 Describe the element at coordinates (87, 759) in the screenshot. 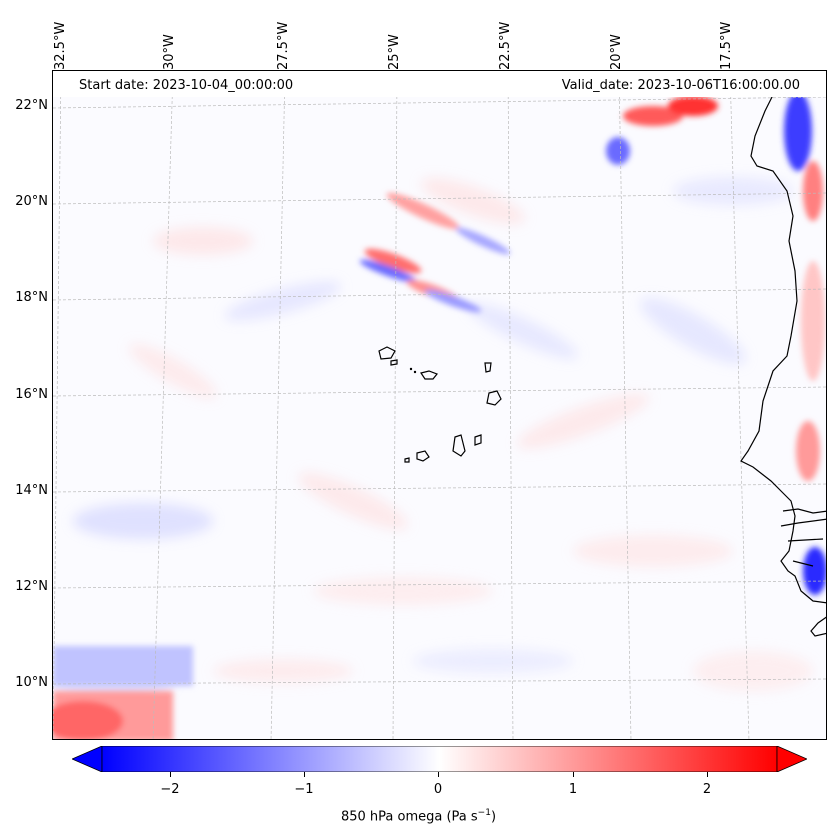

I see `colorbar-min-extend` at that location.